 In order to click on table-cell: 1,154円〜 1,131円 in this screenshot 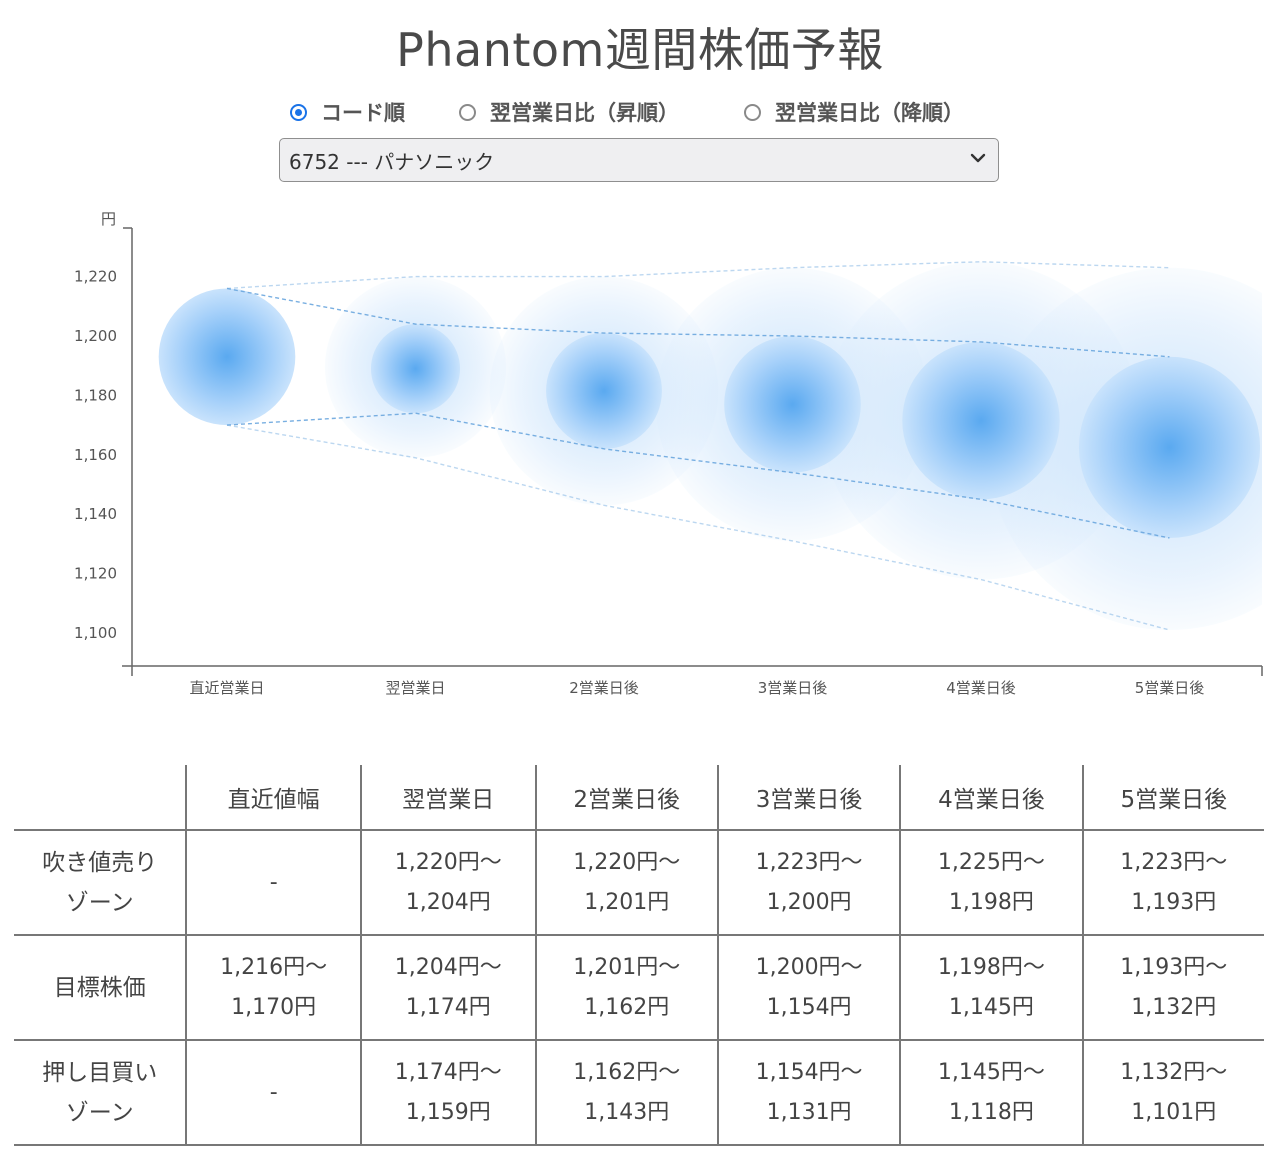, I will do `click(809, 1092)`.